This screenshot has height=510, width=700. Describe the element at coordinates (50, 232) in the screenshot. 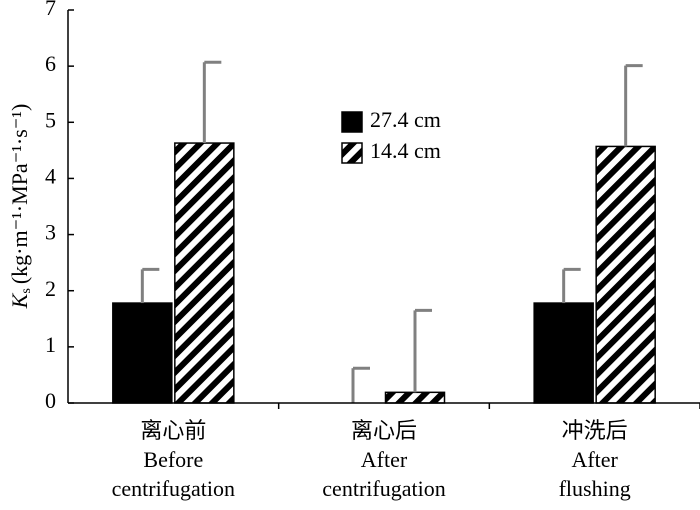

I see `y-tick-label: 3` at that location.